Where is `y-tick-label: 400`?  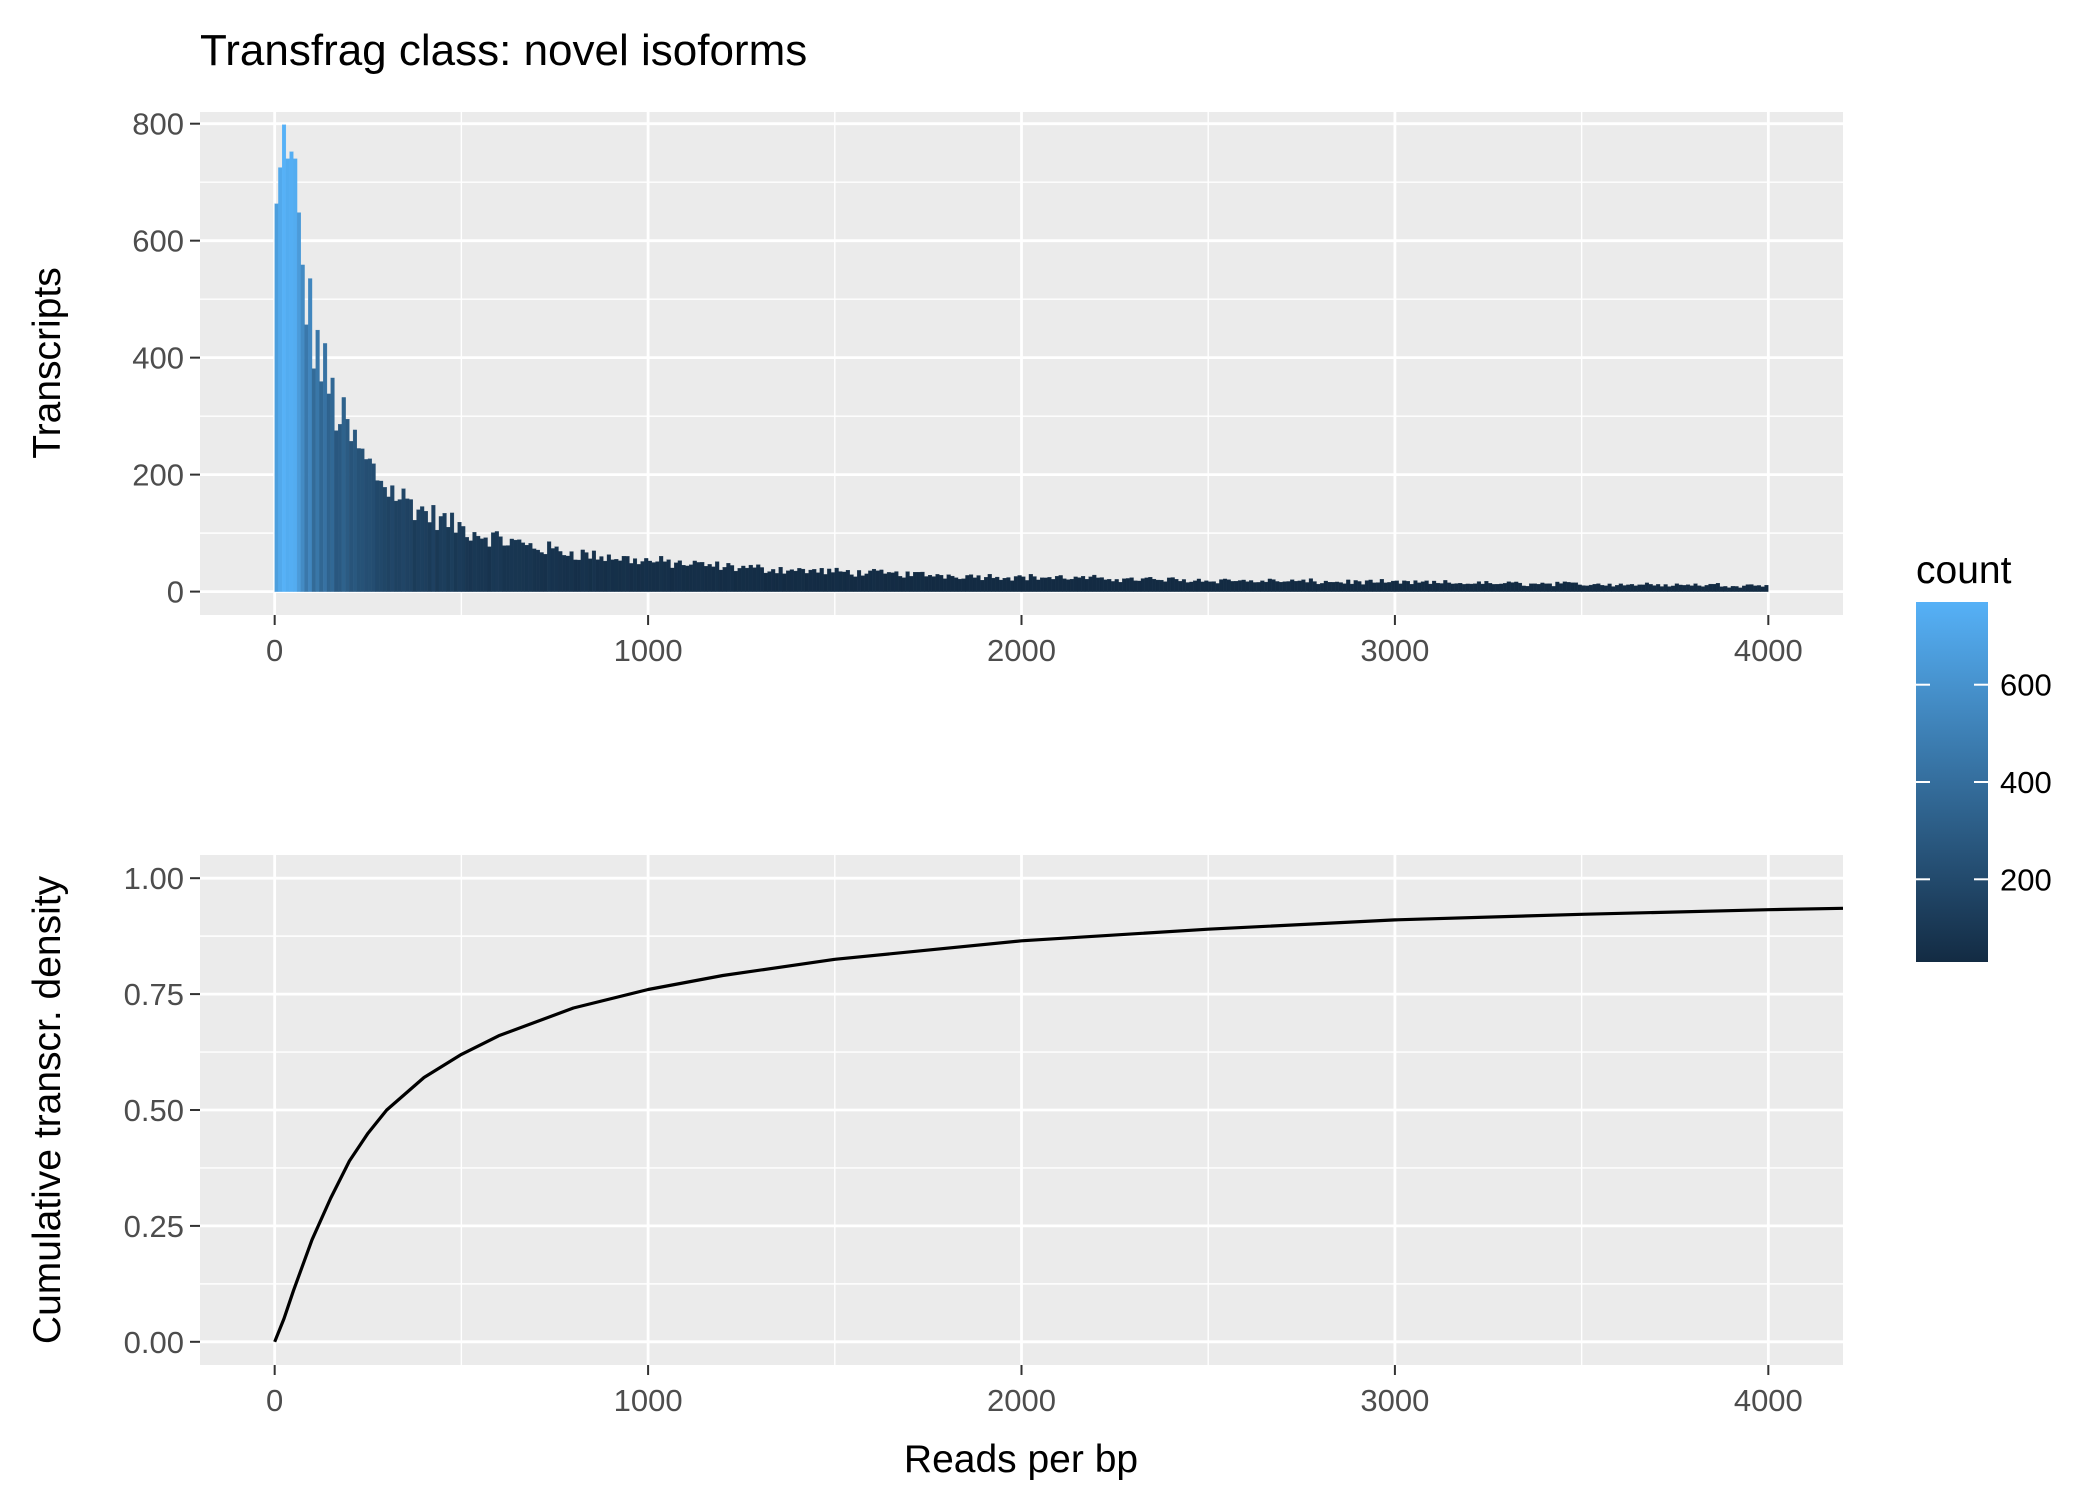
y-tick-label: 400 is located at coordinates (158, 358).